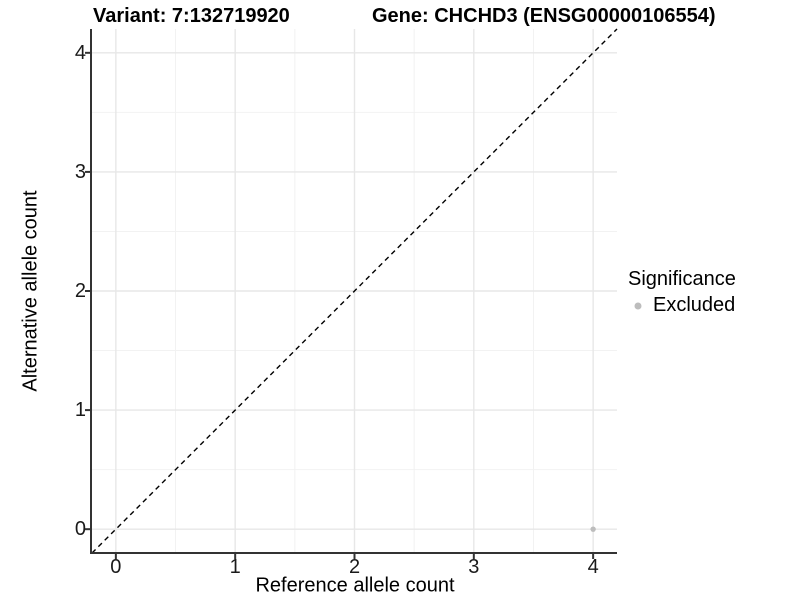  What do you see at coordinates (354, 567) in the screenshot?
I see `x-tick-label: 2` at bounding box center [354, 567].